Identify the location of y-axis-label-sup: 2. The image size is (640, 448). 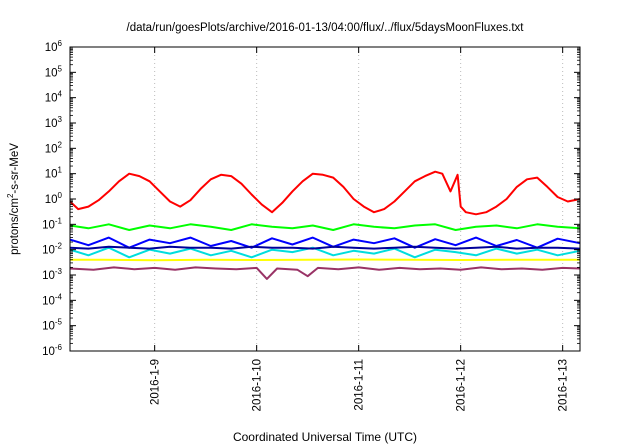
(10, 195).